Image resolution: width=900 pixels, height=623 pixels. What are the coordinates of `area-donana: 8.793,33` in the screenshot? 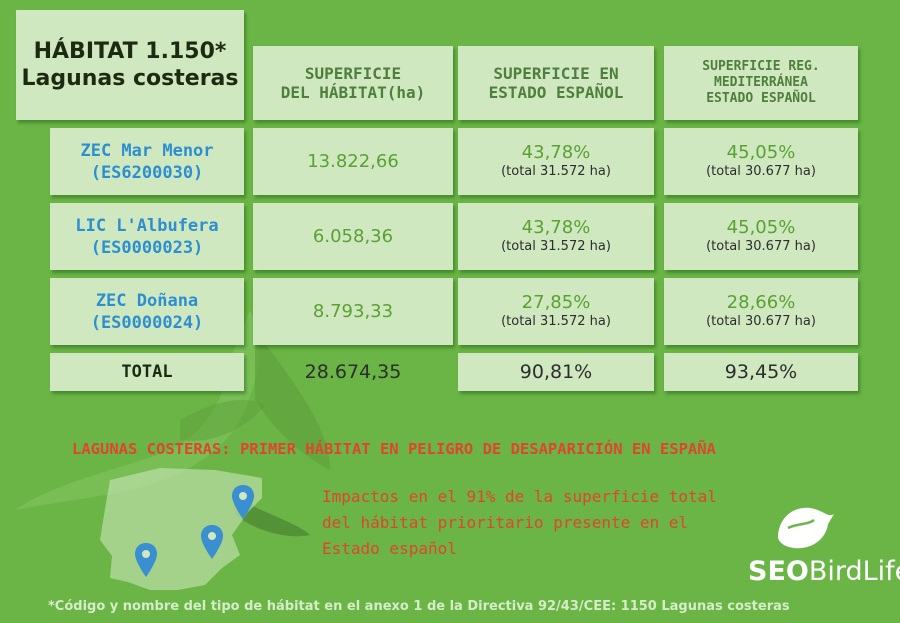 It's located at (353, 311).